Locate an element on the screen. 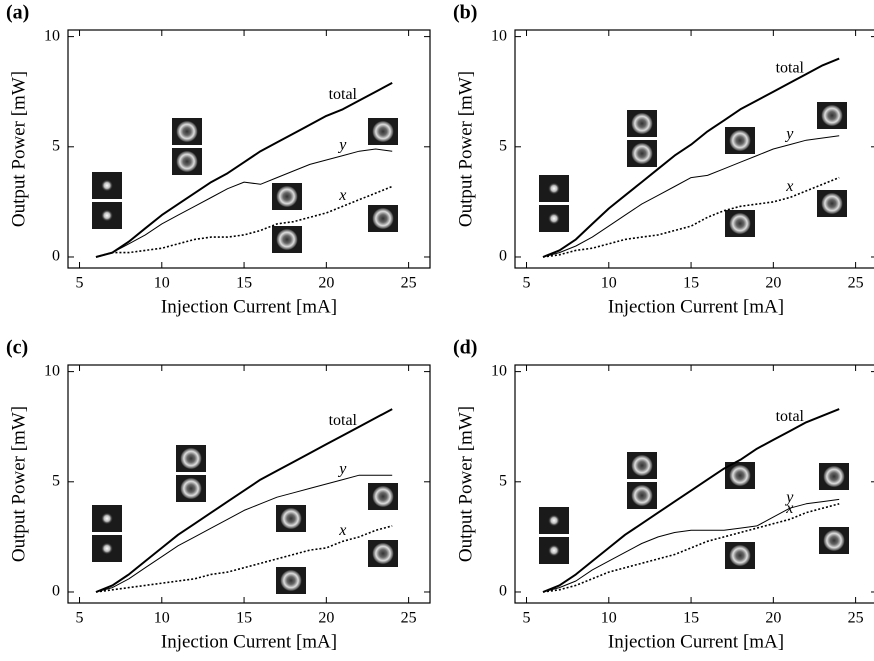 This screenshot has width=874, height=661. panel-label: (d) is located at coordinates (465, 348).